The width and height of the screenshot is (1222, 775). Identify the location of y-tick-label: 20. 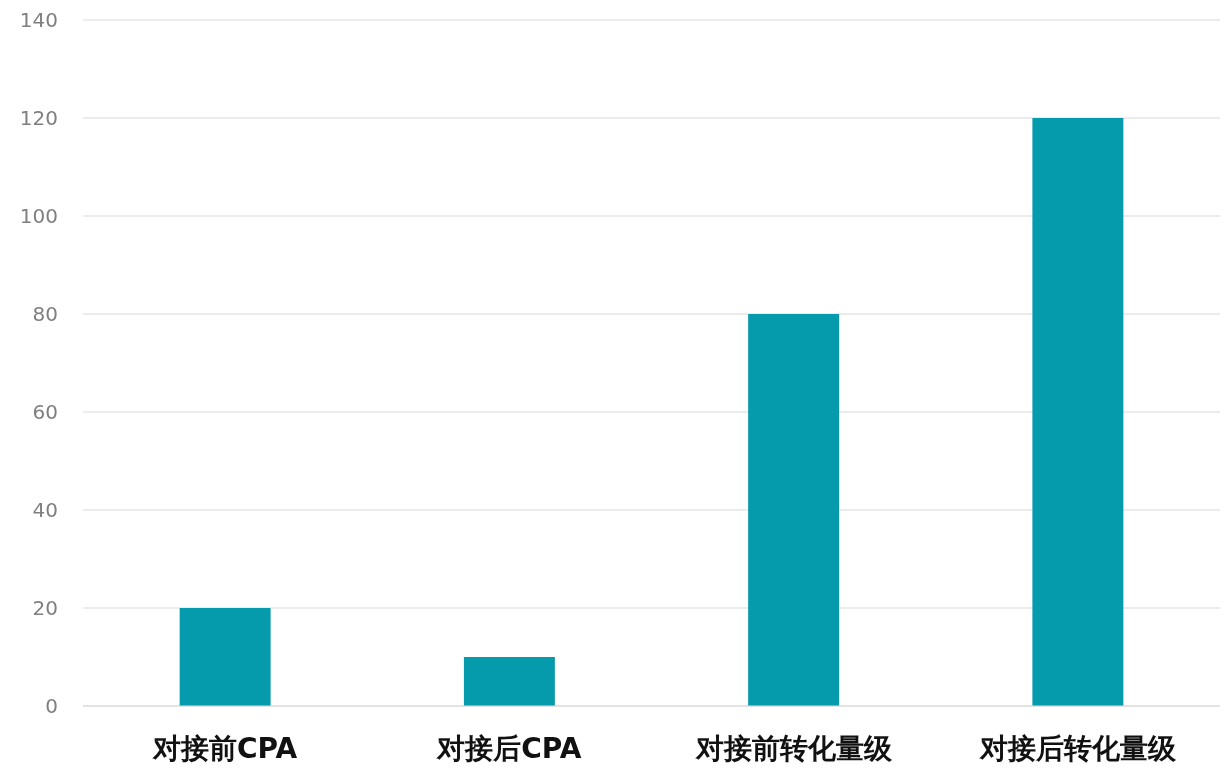
(45, 608).